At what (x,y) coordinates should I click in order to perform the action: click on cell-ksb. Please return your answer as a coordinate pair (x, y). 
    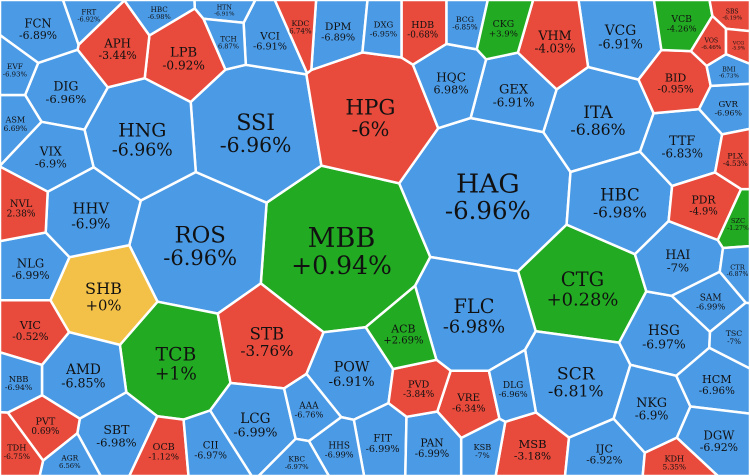
    Looking at the image, I should click on (483, 446).